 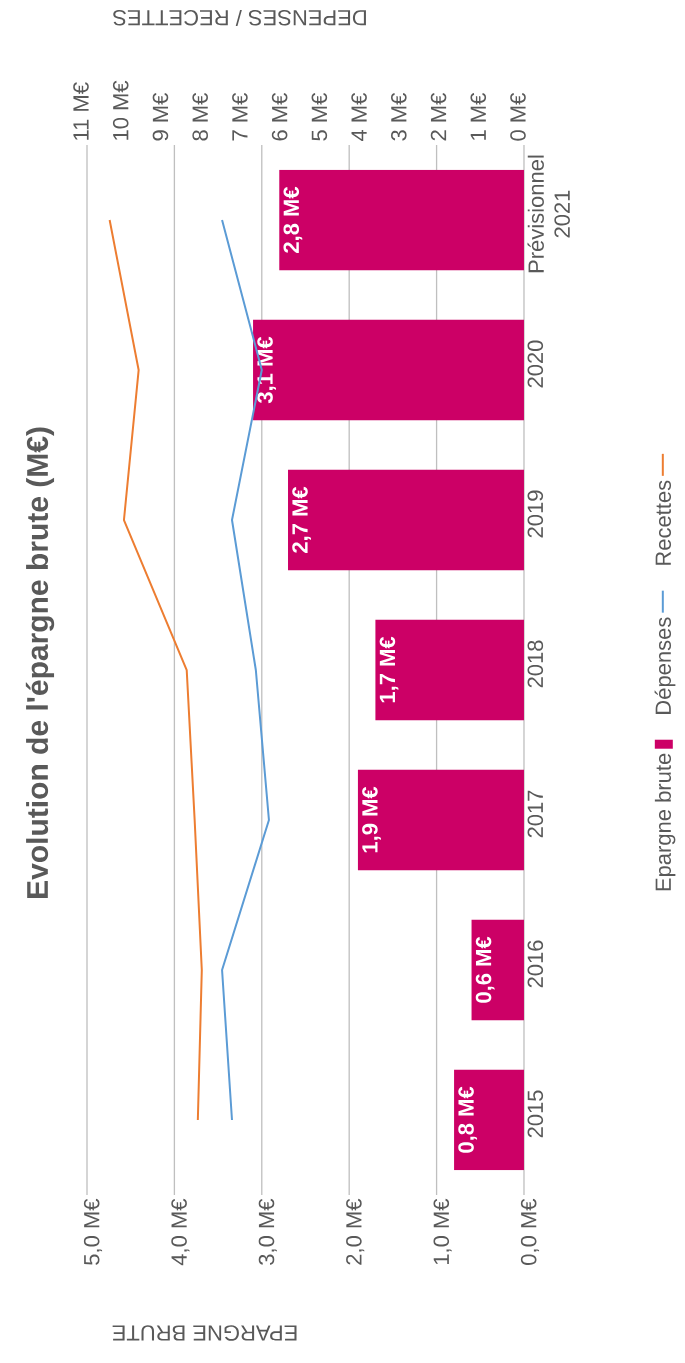 I want to click on data-label: 1,9 M€, so click(x=371, y=819).